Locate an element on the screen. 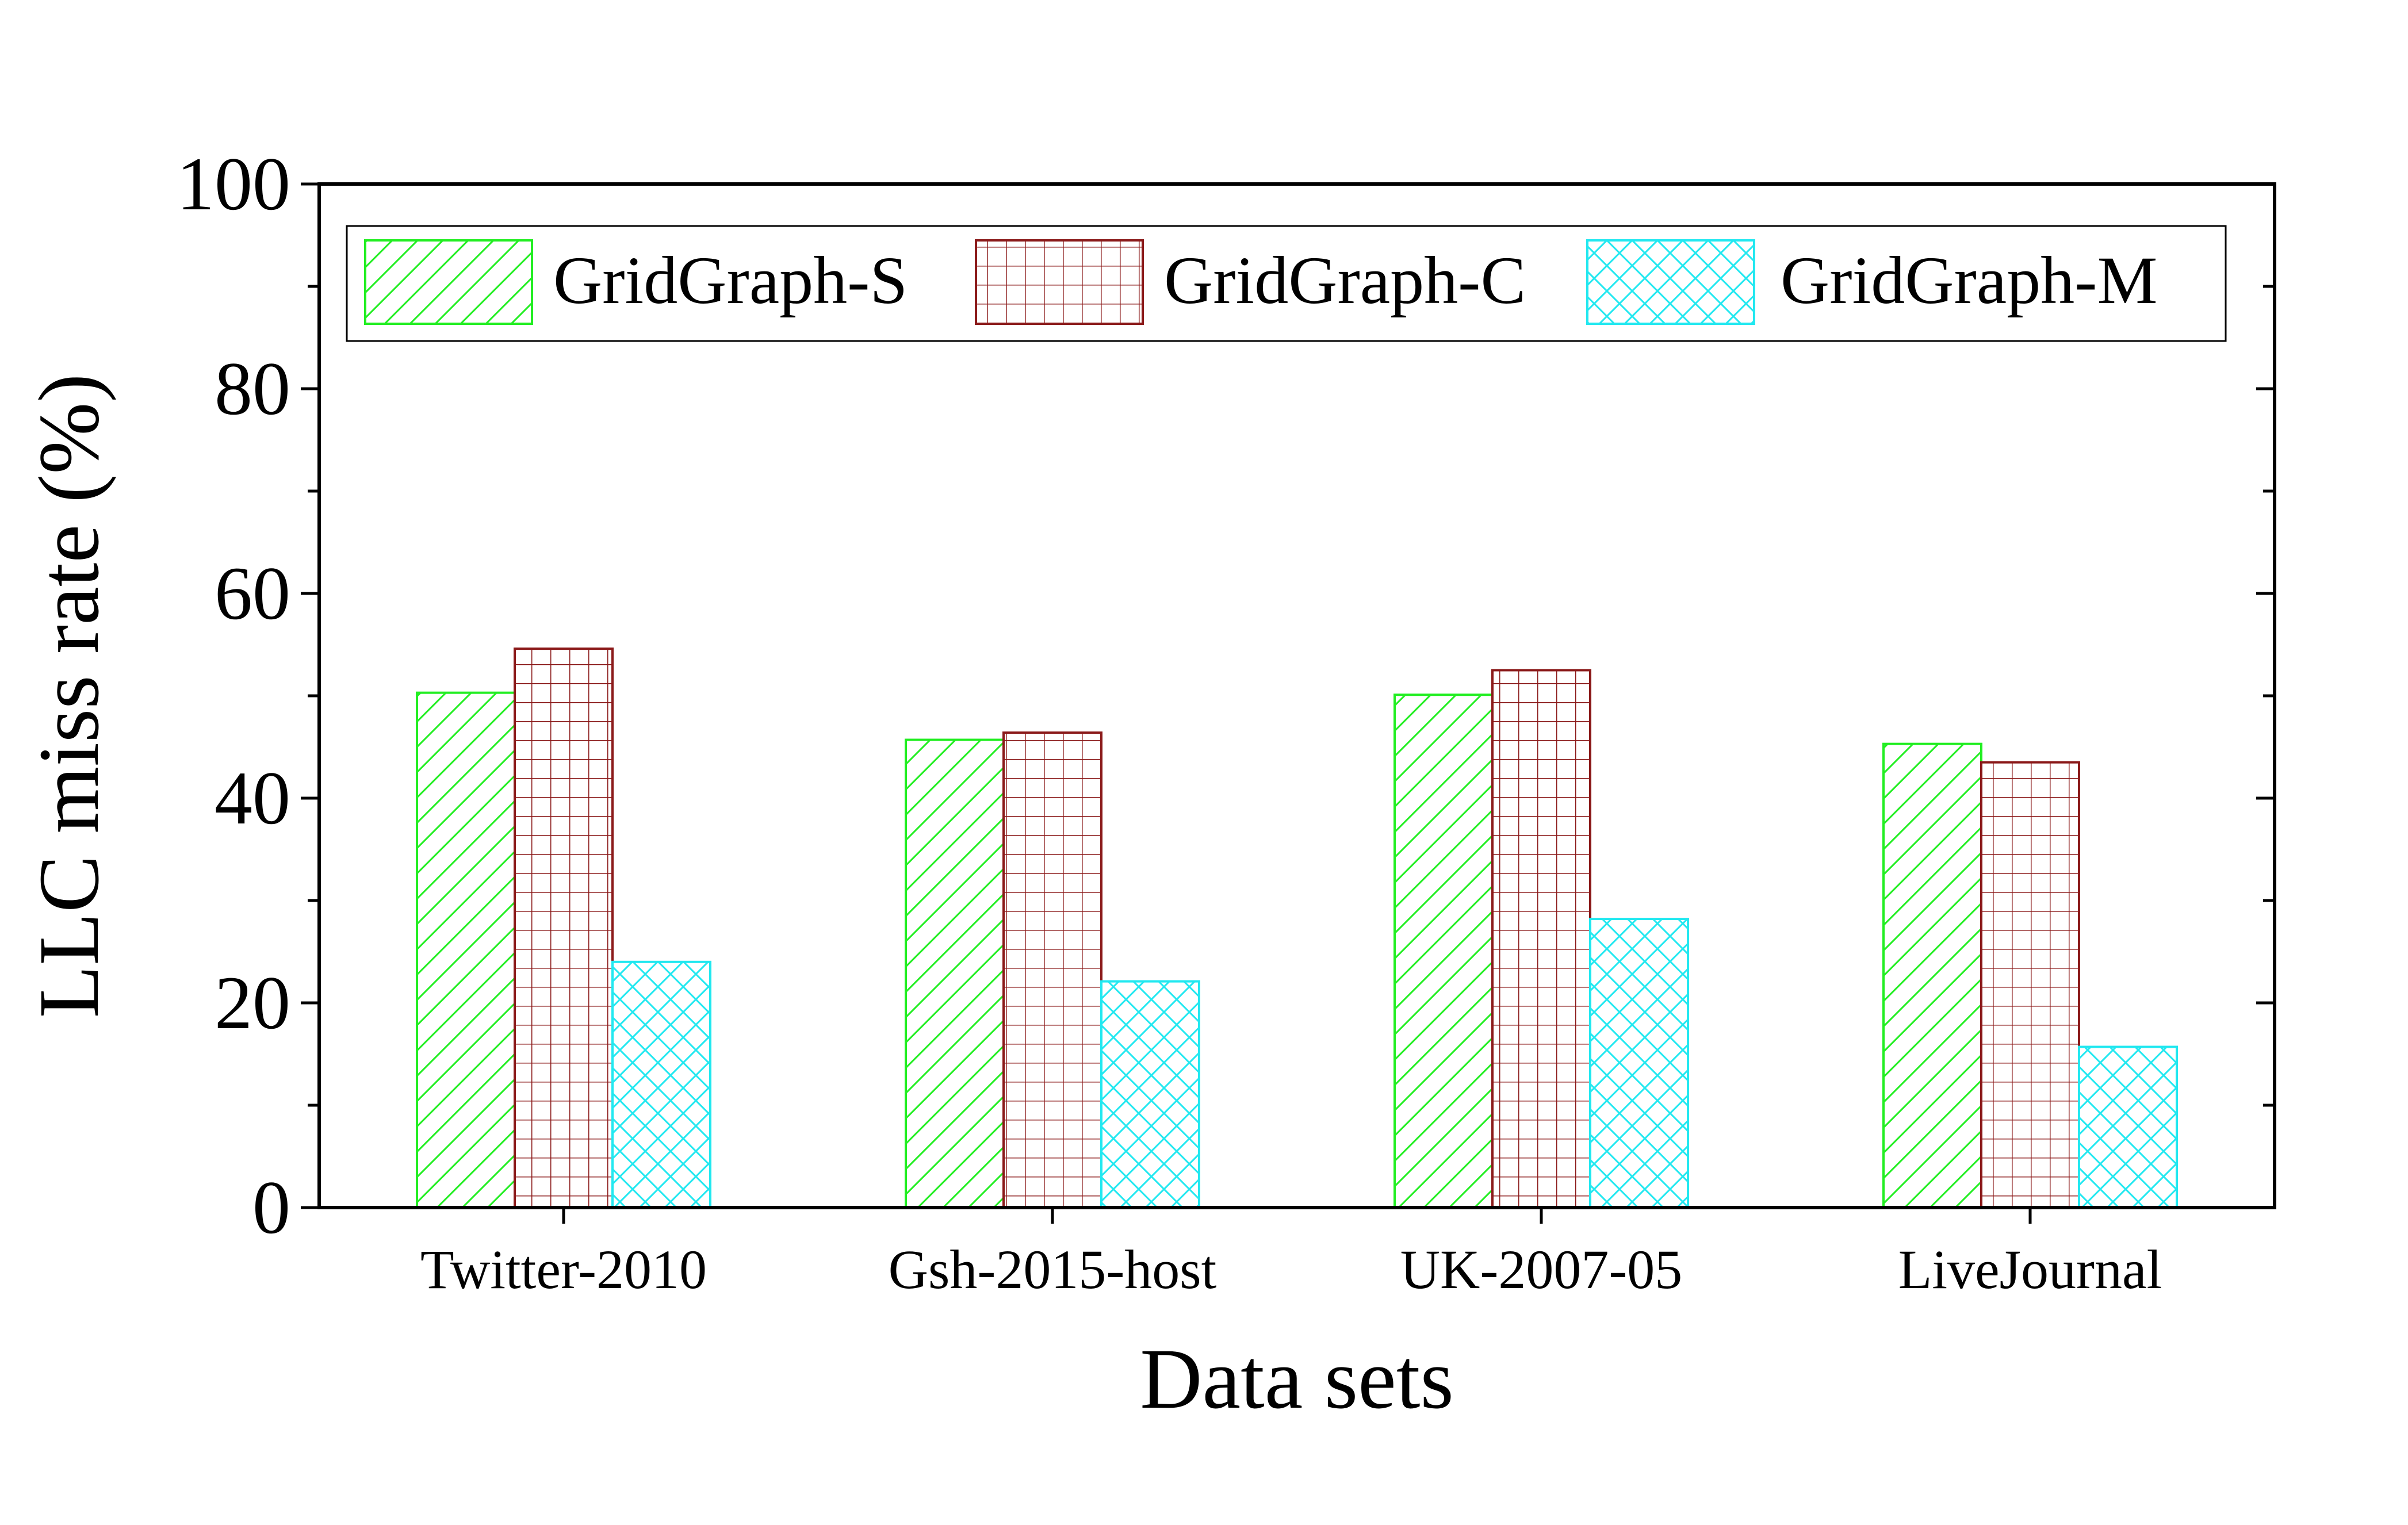 This screenshot has width=2408, height=1525. x-tick-label-uk-2007-05: UK-2007-05 is located at coordinates (1541, 1269).